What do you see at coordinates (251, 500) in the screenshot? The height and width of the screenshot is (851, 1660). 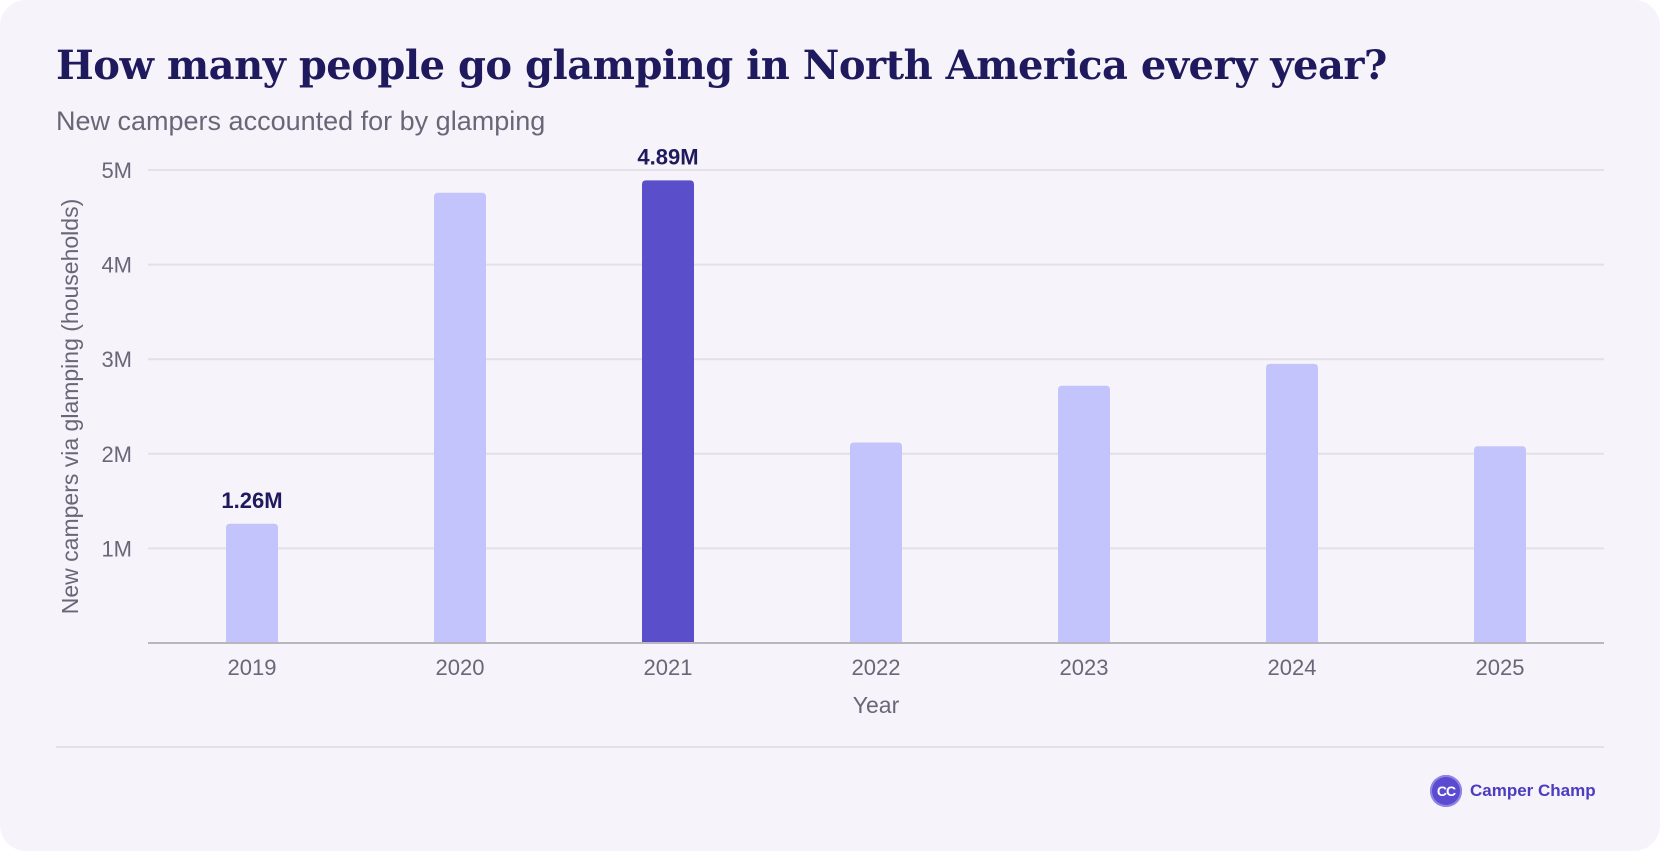 I see `data-label-2019: 1.26M` at bounding box center [251, 500].